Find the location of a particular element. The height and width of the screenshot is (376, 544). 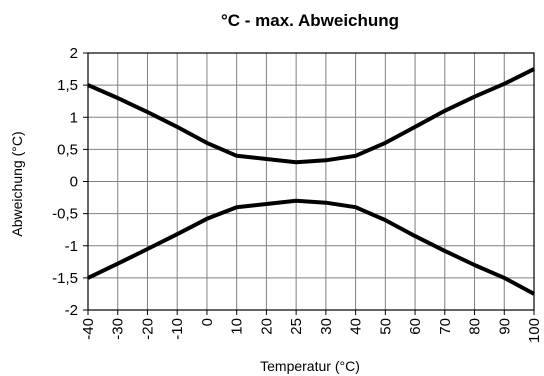

y-tick-label: -0,5 is located at coordinates (65, 214).